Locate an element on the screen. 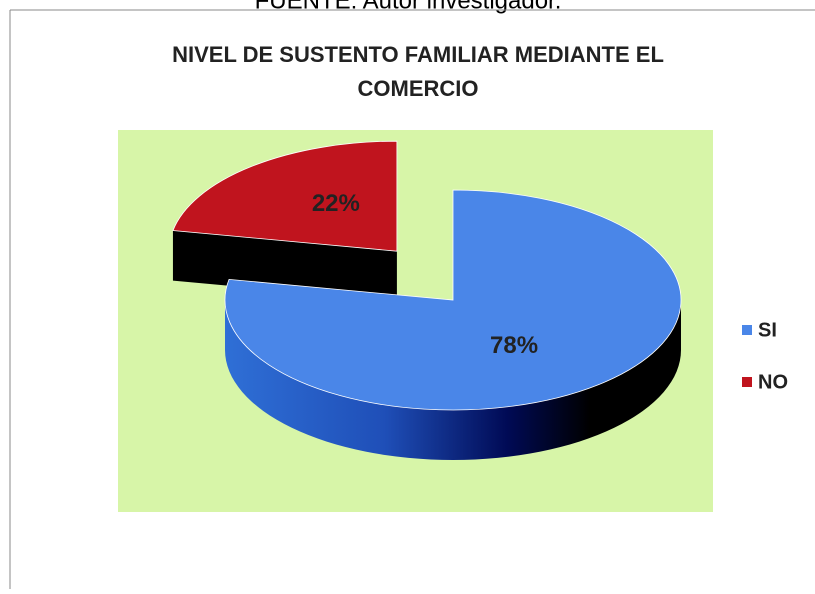 The image size is (815, 594). data-label: 78% is located at coordinates (514, 345).